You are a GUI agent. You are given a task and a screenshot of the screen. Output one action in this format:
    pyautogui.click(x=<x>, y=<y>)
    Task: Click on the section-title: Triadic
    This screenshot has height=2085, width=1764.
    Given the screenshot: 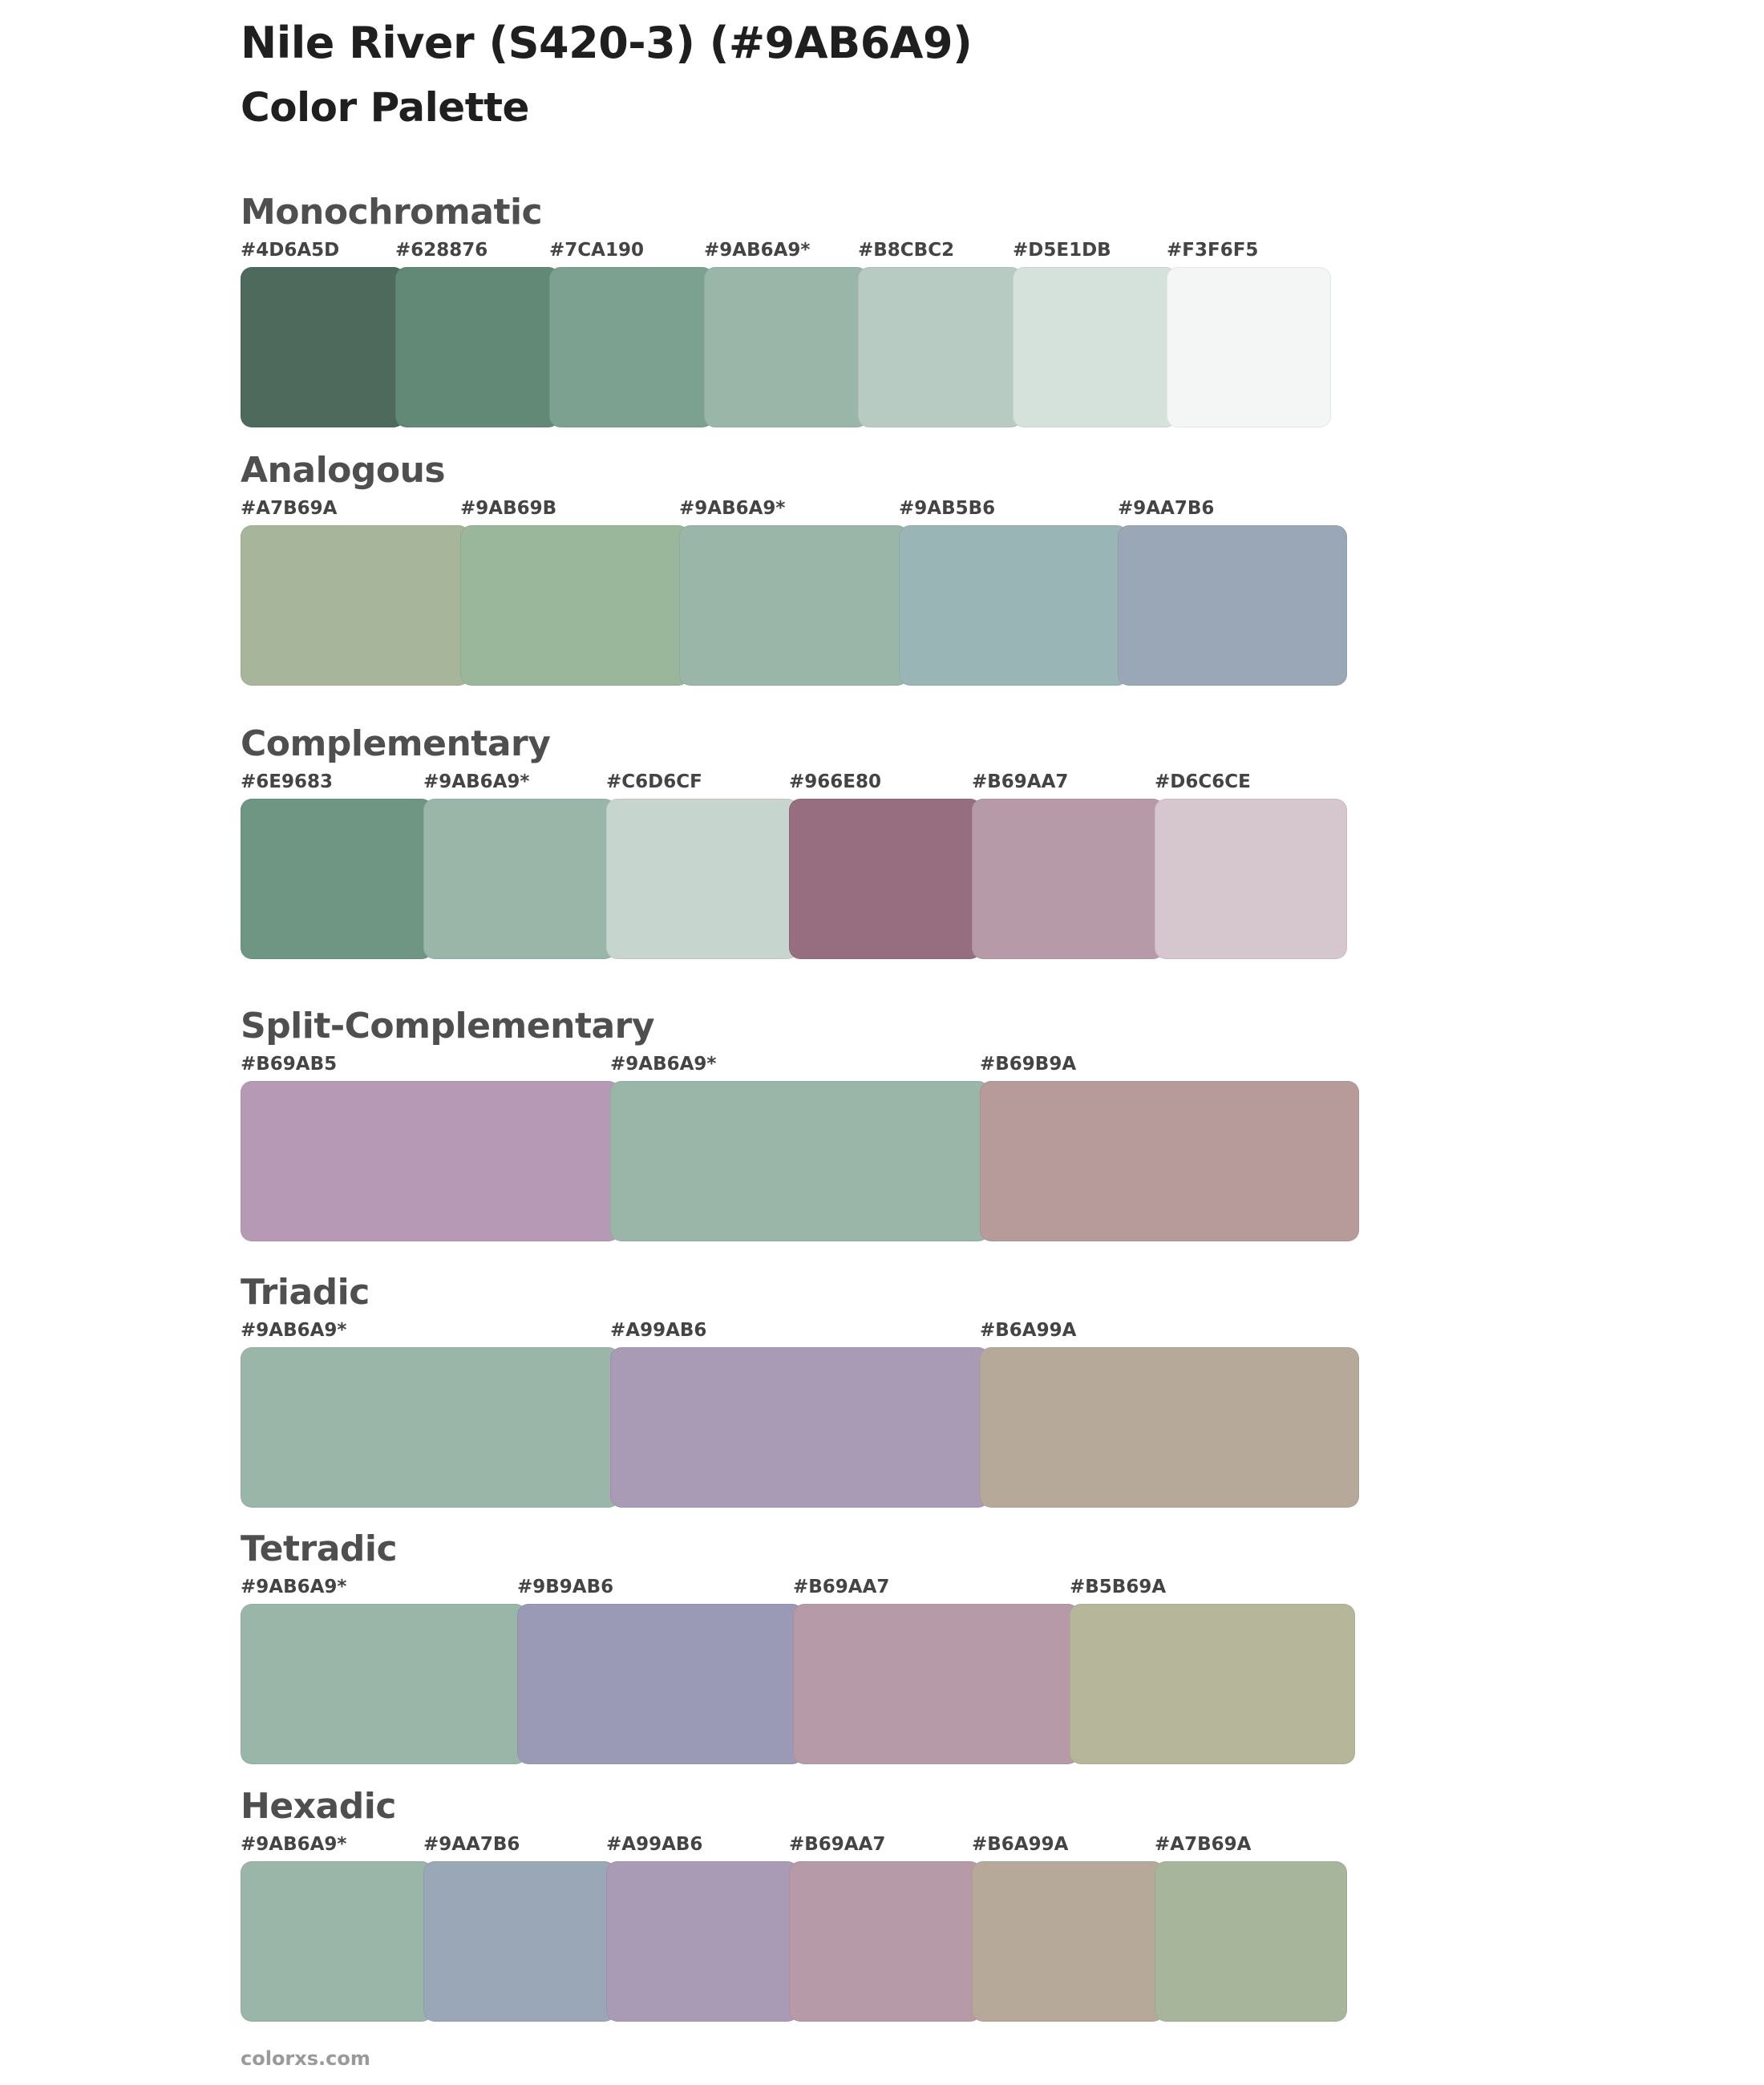 What is the action you would take?
    pyautogui.click(x=305, y=1292)
    